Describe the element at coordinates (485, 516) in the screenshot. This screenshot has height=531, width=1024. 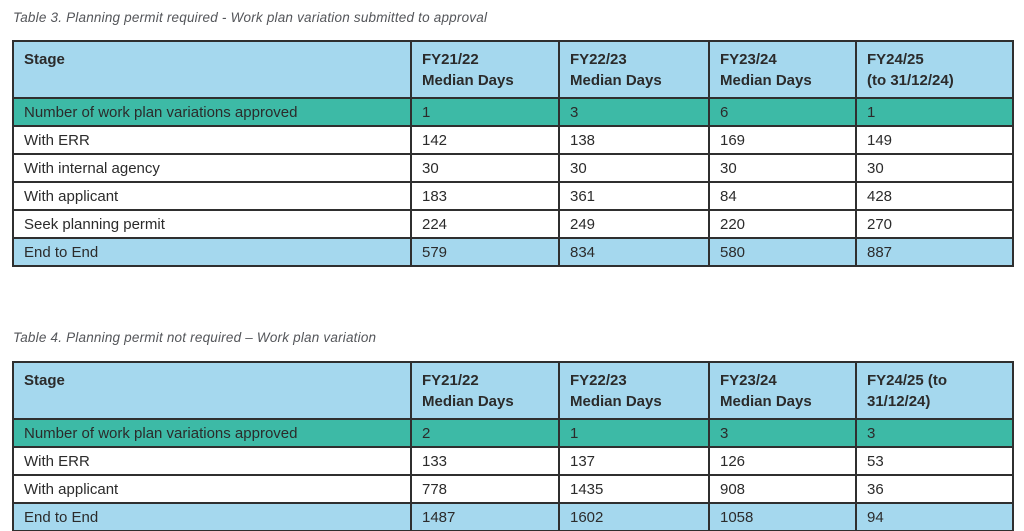
I see `value-cell: 1487` at that location.